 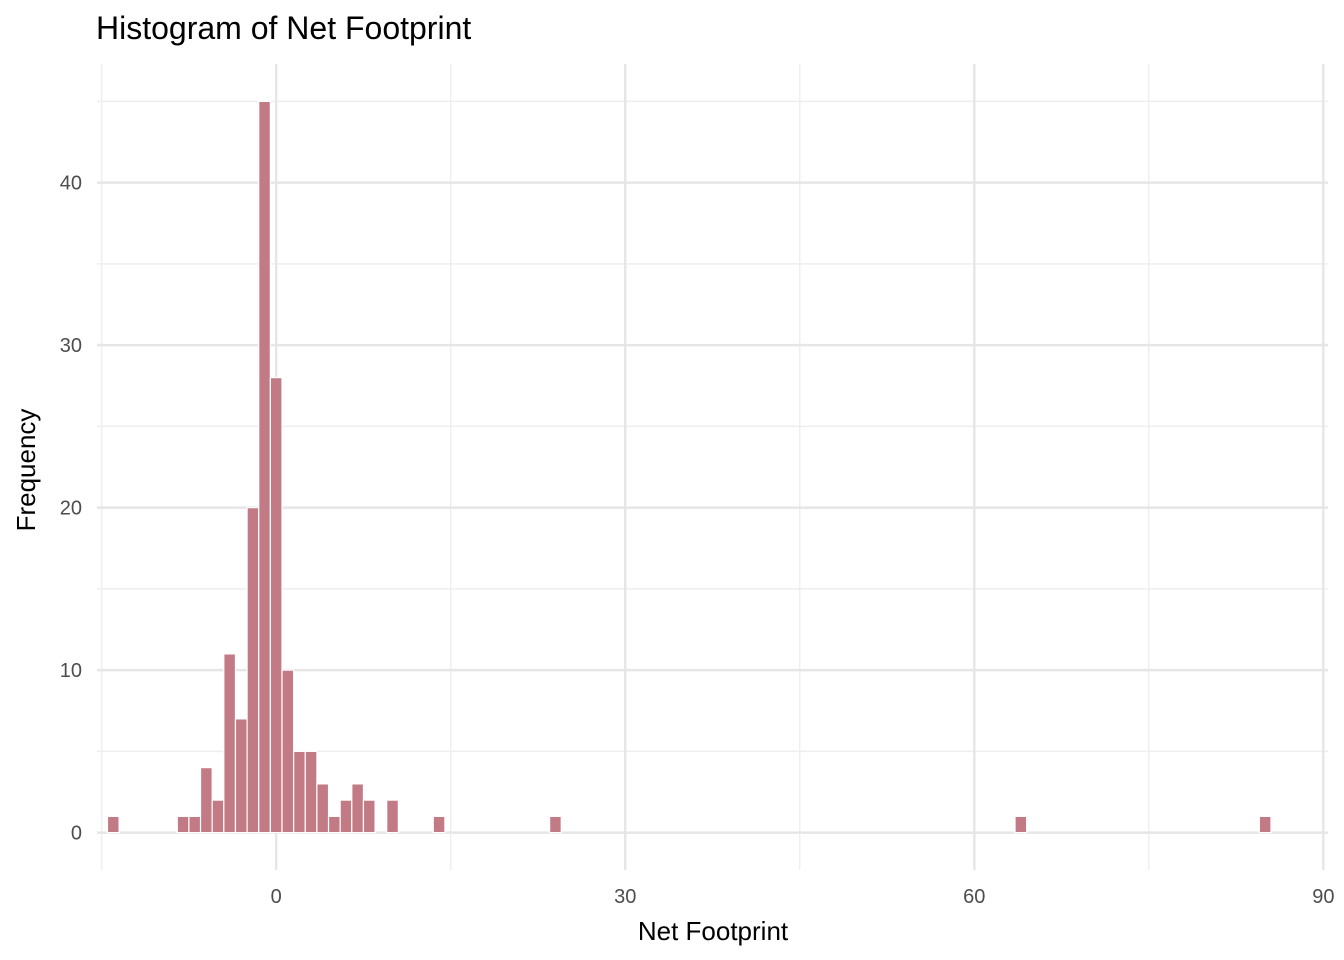 I want to click on y-axis-ticks: 0 10 20 30 40, so click(x=71, y=509).